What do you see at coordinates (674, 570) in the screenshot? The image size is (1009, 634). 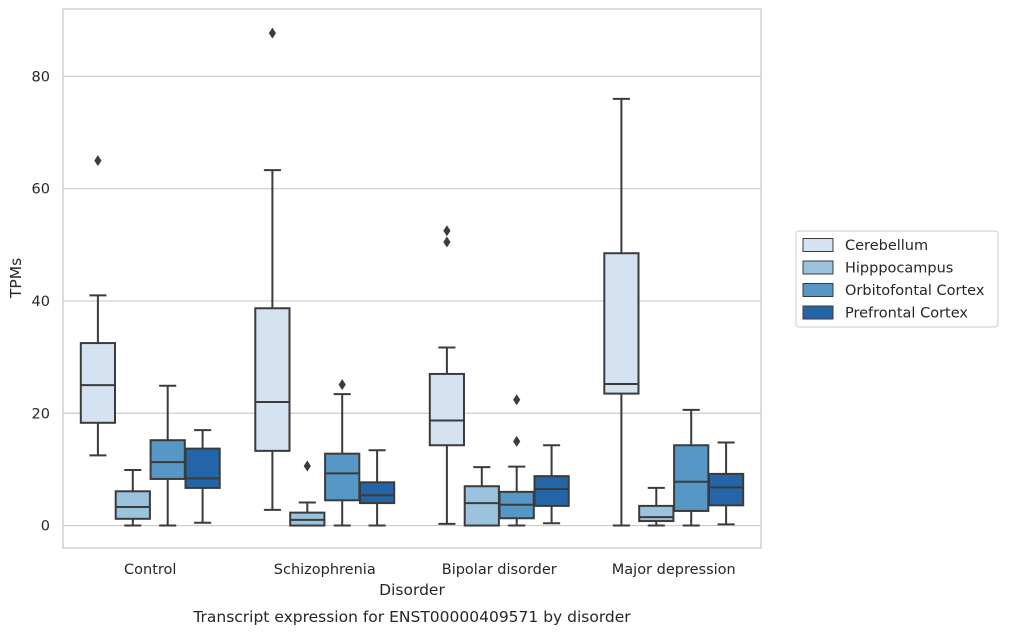 I see `x-tick-label: Major depression` at bounding box center [674, 570].